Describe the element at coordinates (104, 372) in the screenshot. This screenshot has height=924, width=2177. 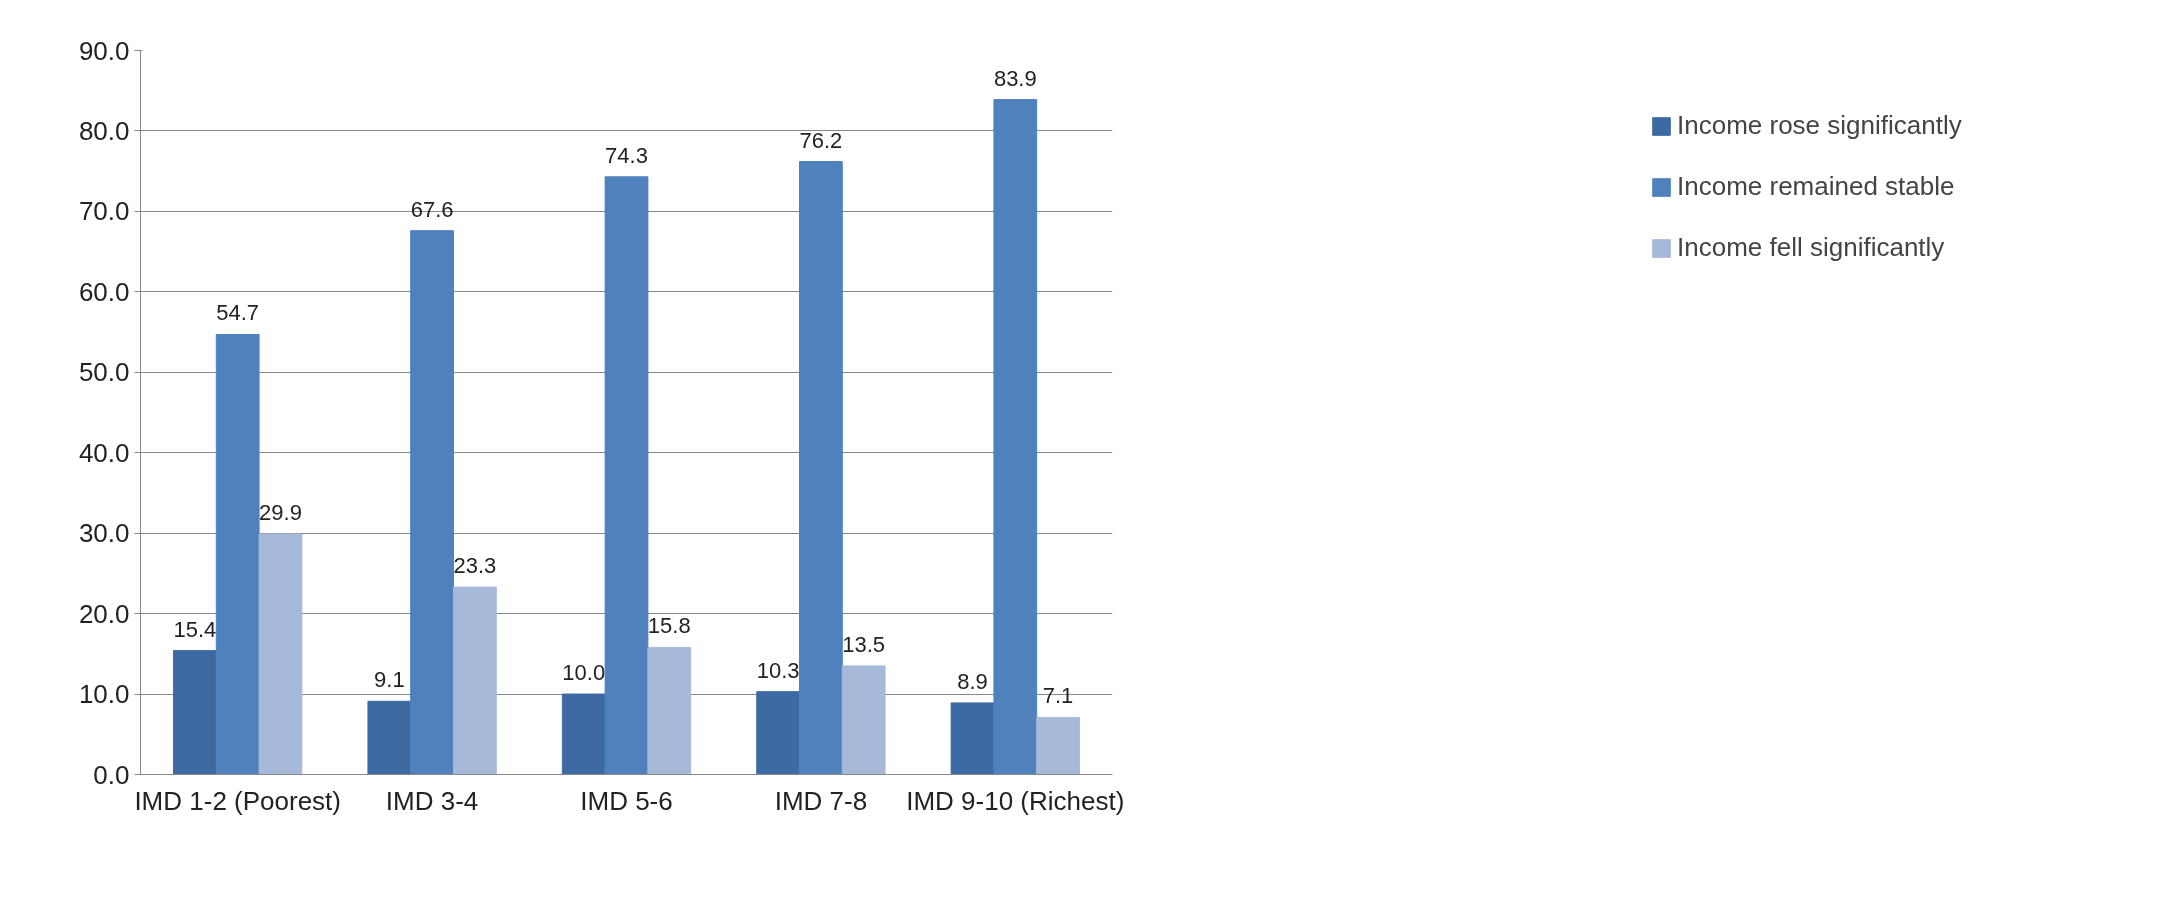
I see `y-tick-label: 50.0` at that location.